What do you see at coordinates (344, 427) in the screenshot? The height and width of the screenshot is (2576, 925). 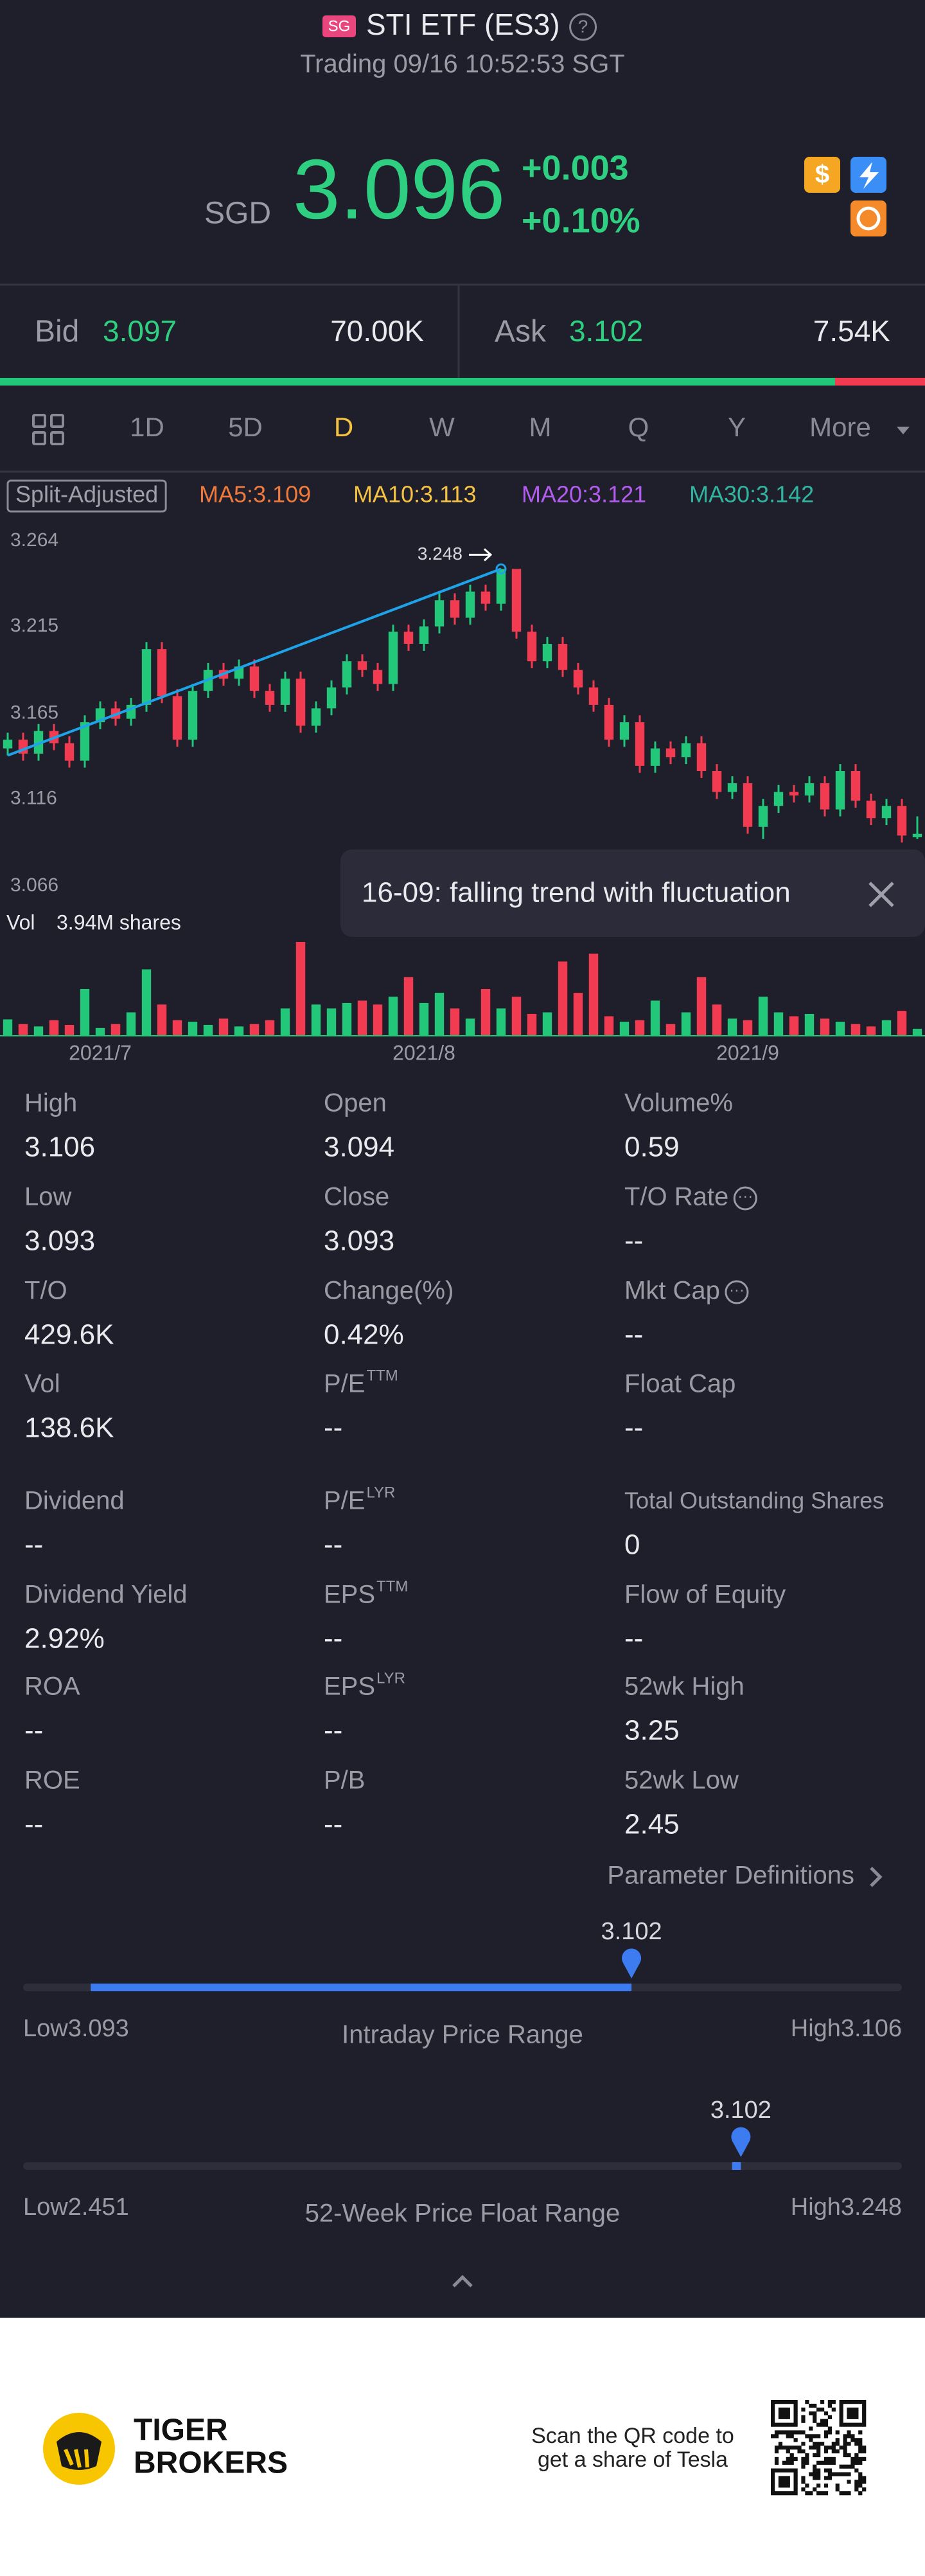 I see `period-tab: D` at bounding box center [344, 427].